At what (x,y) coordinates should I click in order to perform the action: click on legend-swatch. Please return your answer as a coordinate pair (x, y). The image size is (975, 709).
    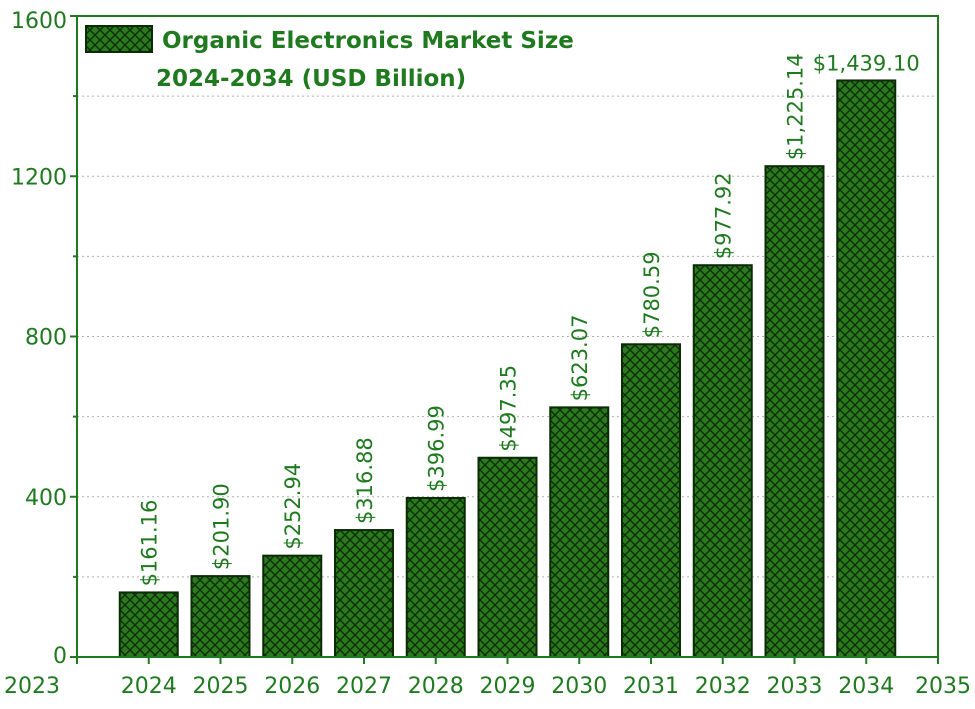
    Looking at the image, I should click on (119, 39).